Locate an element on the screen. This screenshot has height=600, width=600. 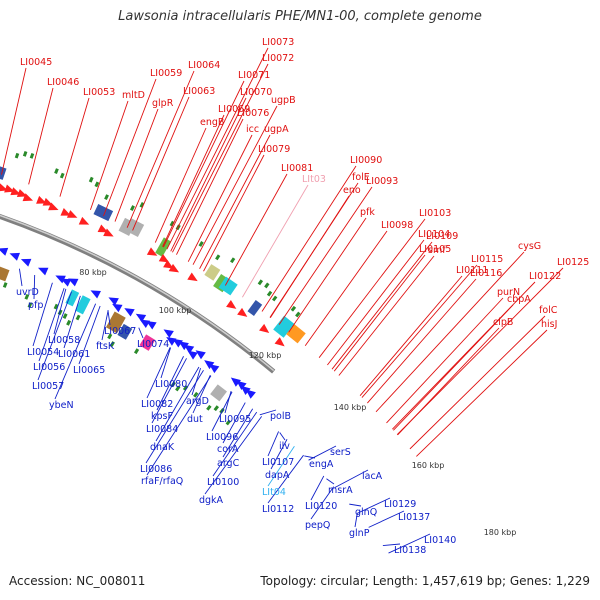
gene-label-li0120: LI0120 is located at coordinates (321, 506).